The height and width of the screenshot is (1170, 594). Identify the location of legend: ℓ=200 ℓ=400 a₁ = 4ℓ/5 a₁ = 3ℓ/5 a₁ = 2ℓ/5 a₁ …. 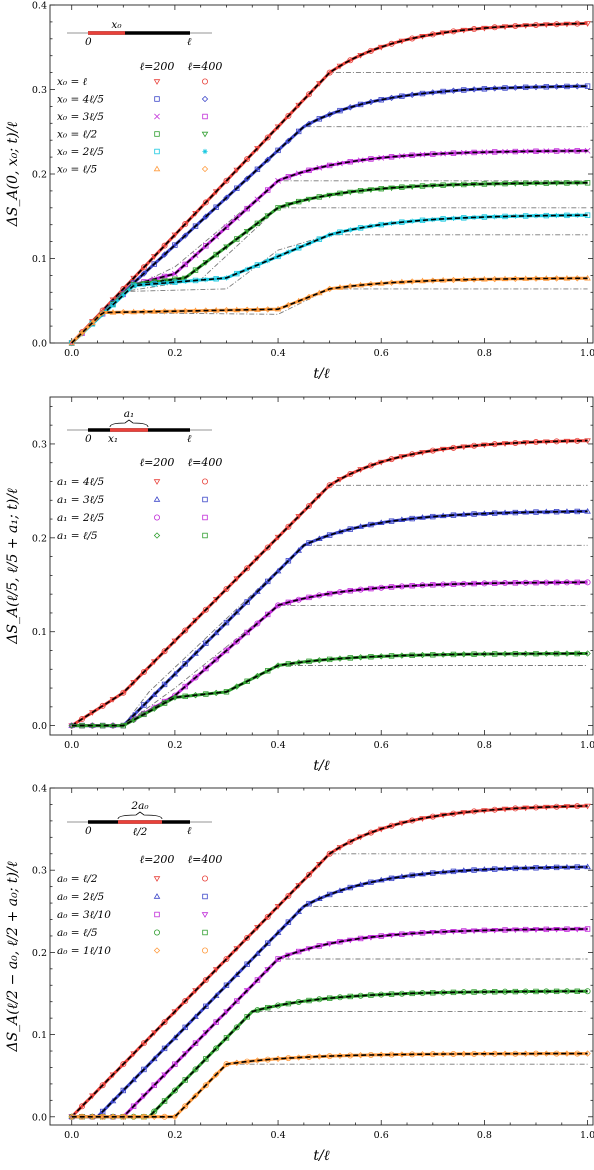
(139, 499).